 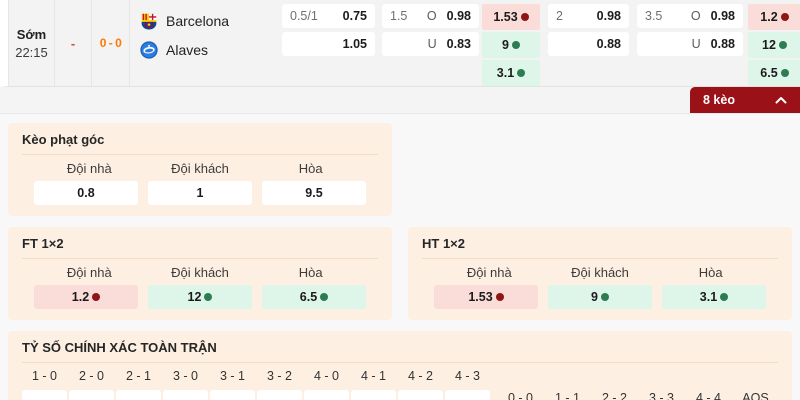 I want to click on x12-first-home-odds: 1.53, so click(x=511, y=17).